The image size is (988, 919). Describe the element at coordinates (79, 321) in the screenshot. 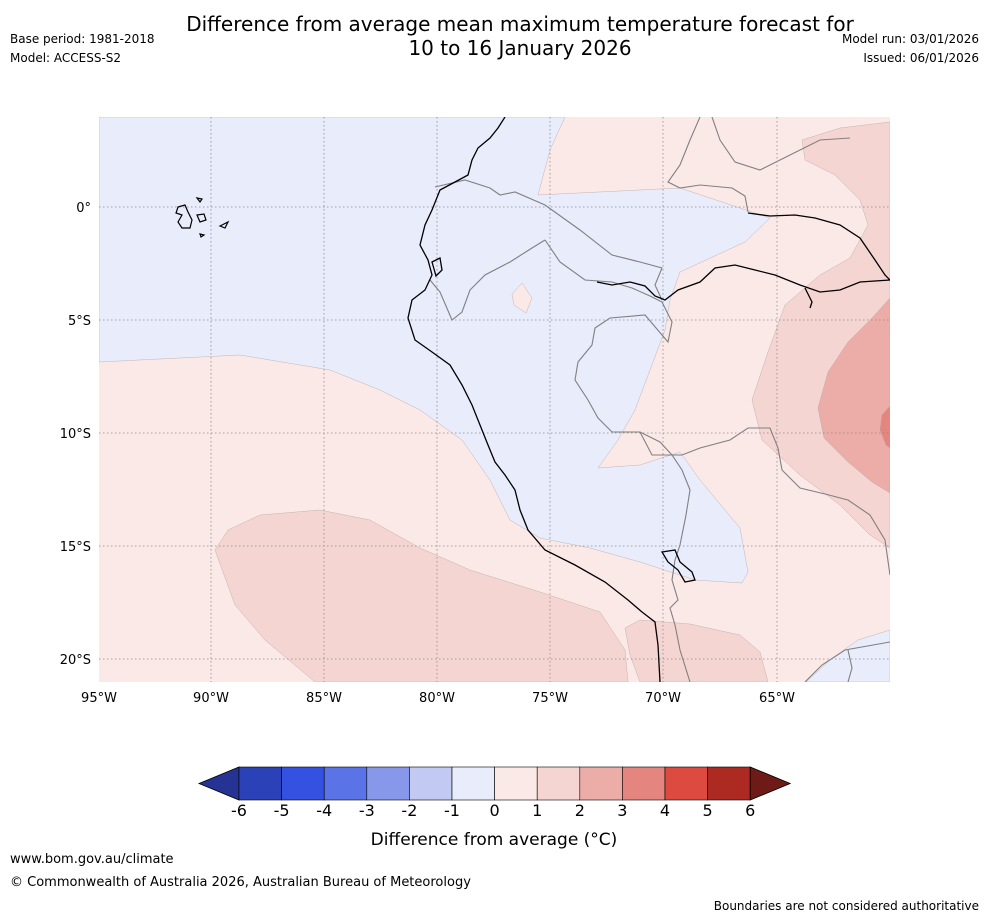

I see `latitude-label: 5°S` at that location.